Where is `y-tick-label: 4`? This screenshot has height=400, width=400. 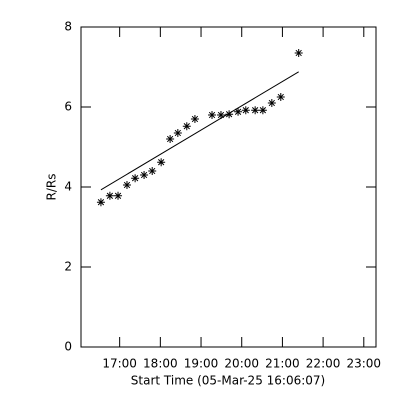
y-tick-label: 4 is located at coordinates (68, 187).